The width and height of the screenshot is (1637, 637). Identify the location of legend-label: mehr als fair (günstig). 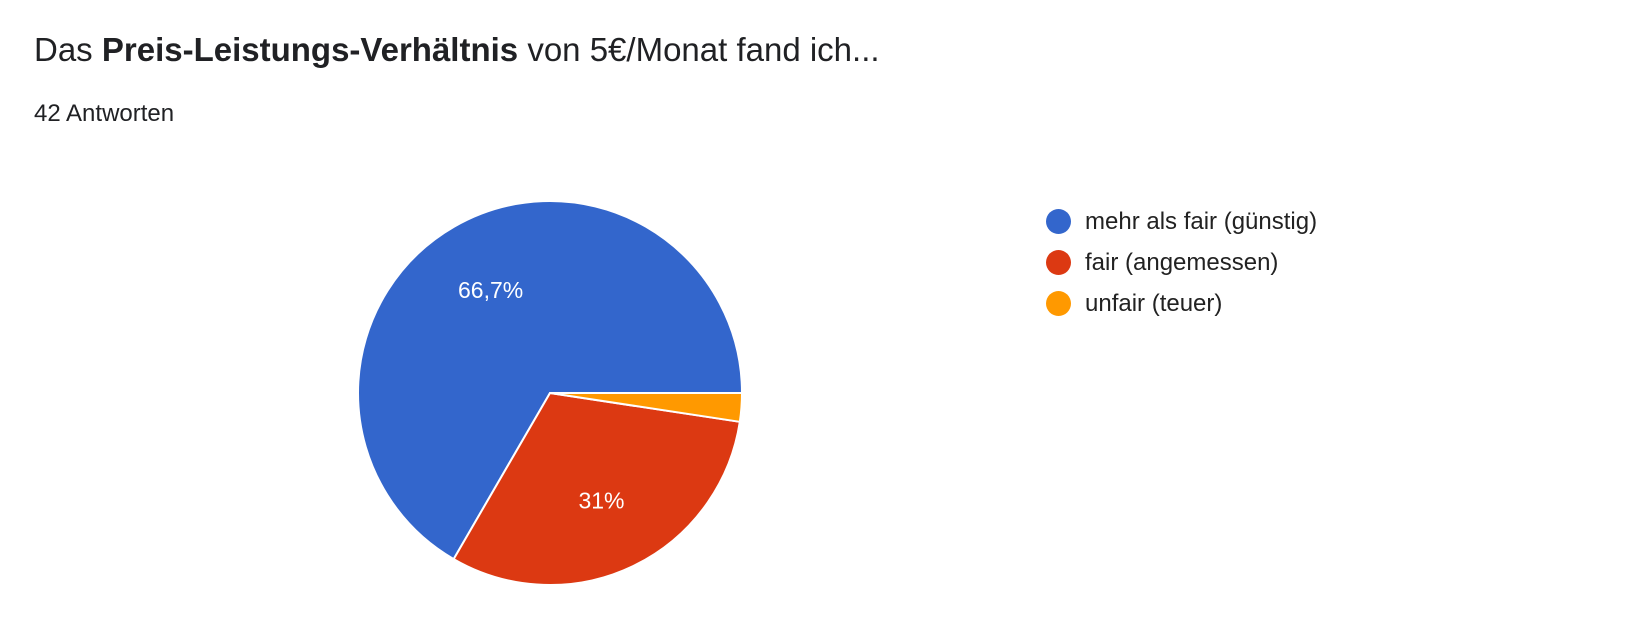
(1201, 221).